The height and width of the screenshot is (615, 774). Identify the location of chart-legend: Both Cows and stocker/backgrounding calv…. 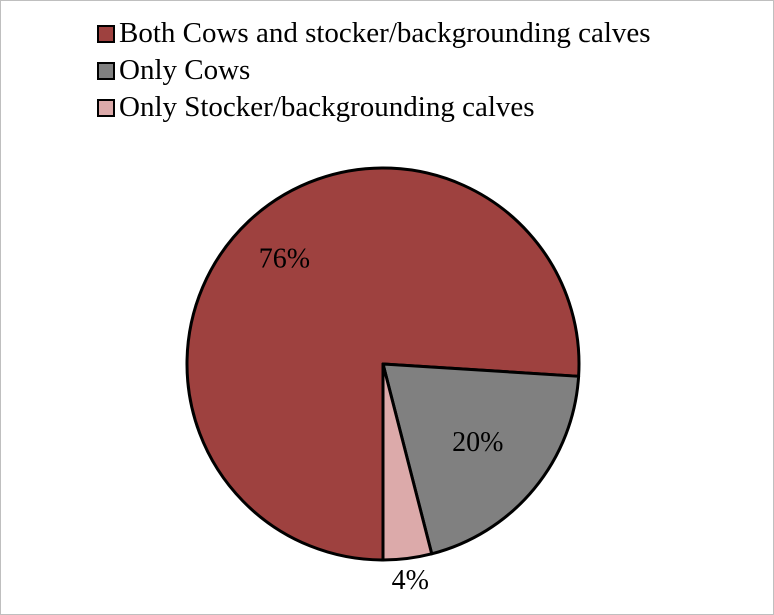
(374, 70).